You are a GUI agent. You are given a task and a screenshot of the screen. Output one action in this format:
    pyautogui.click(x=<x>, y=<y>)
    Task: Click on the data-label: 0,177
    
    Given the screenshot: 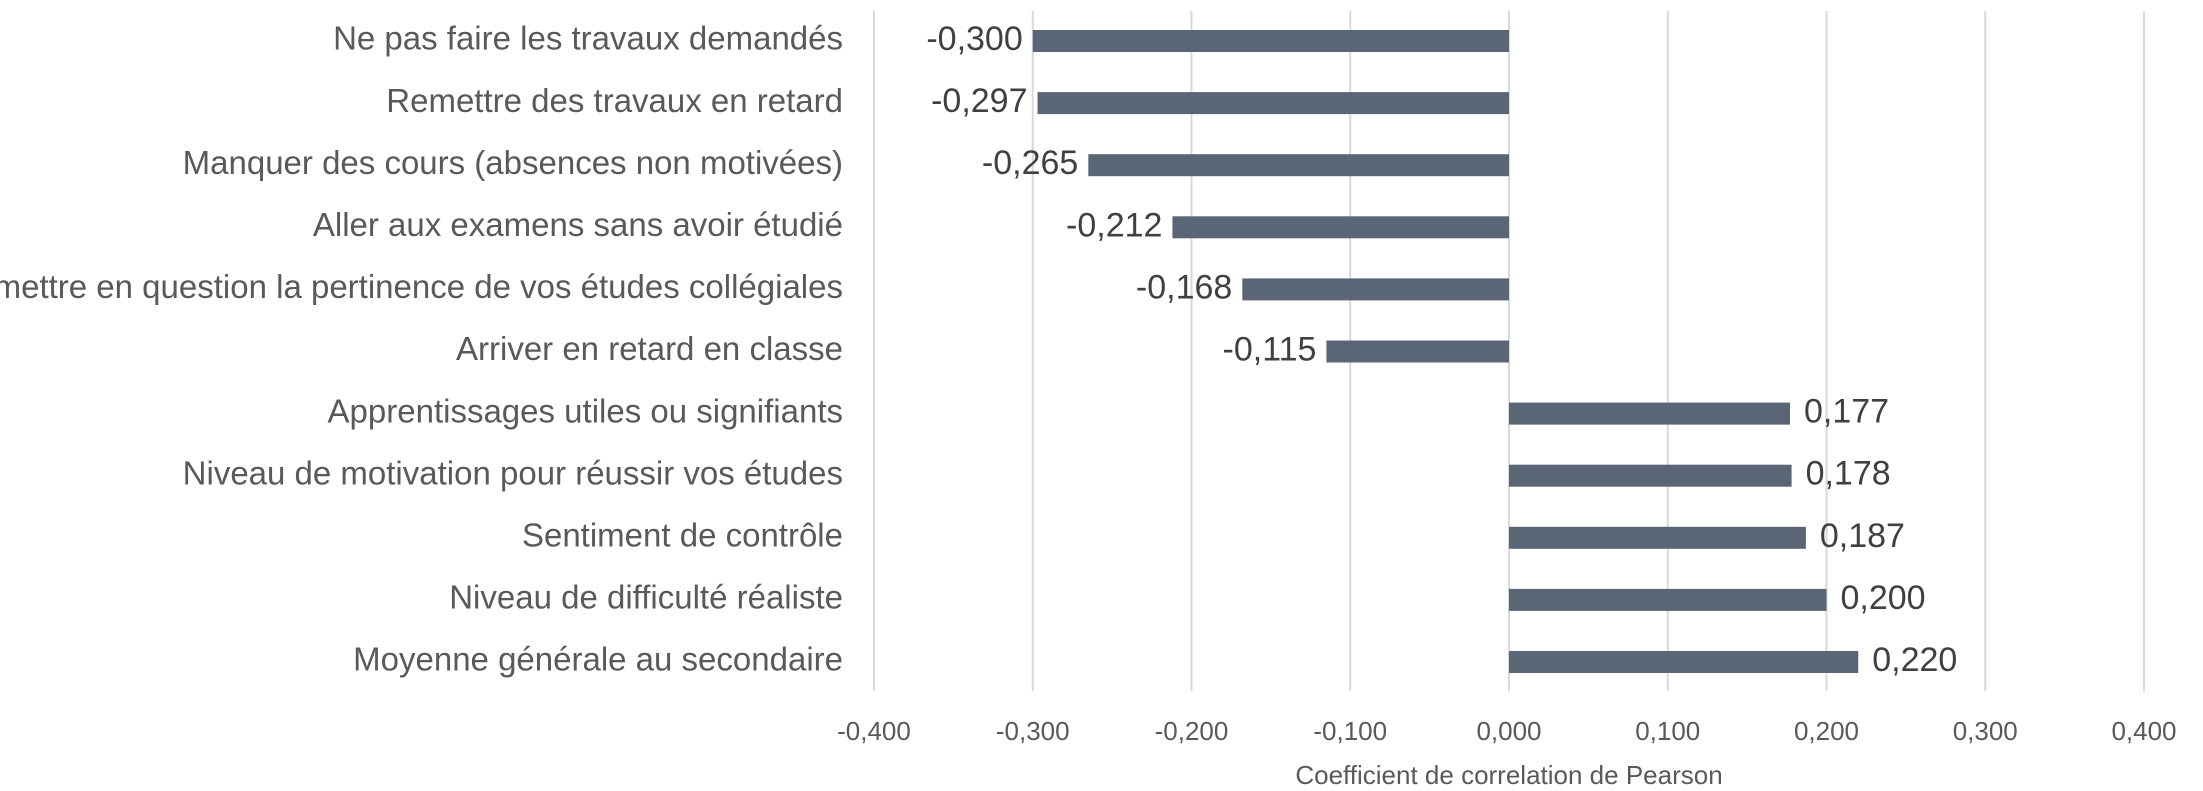 What is the action you would take?
    pyautogui.click(x=1846, y=412)
    